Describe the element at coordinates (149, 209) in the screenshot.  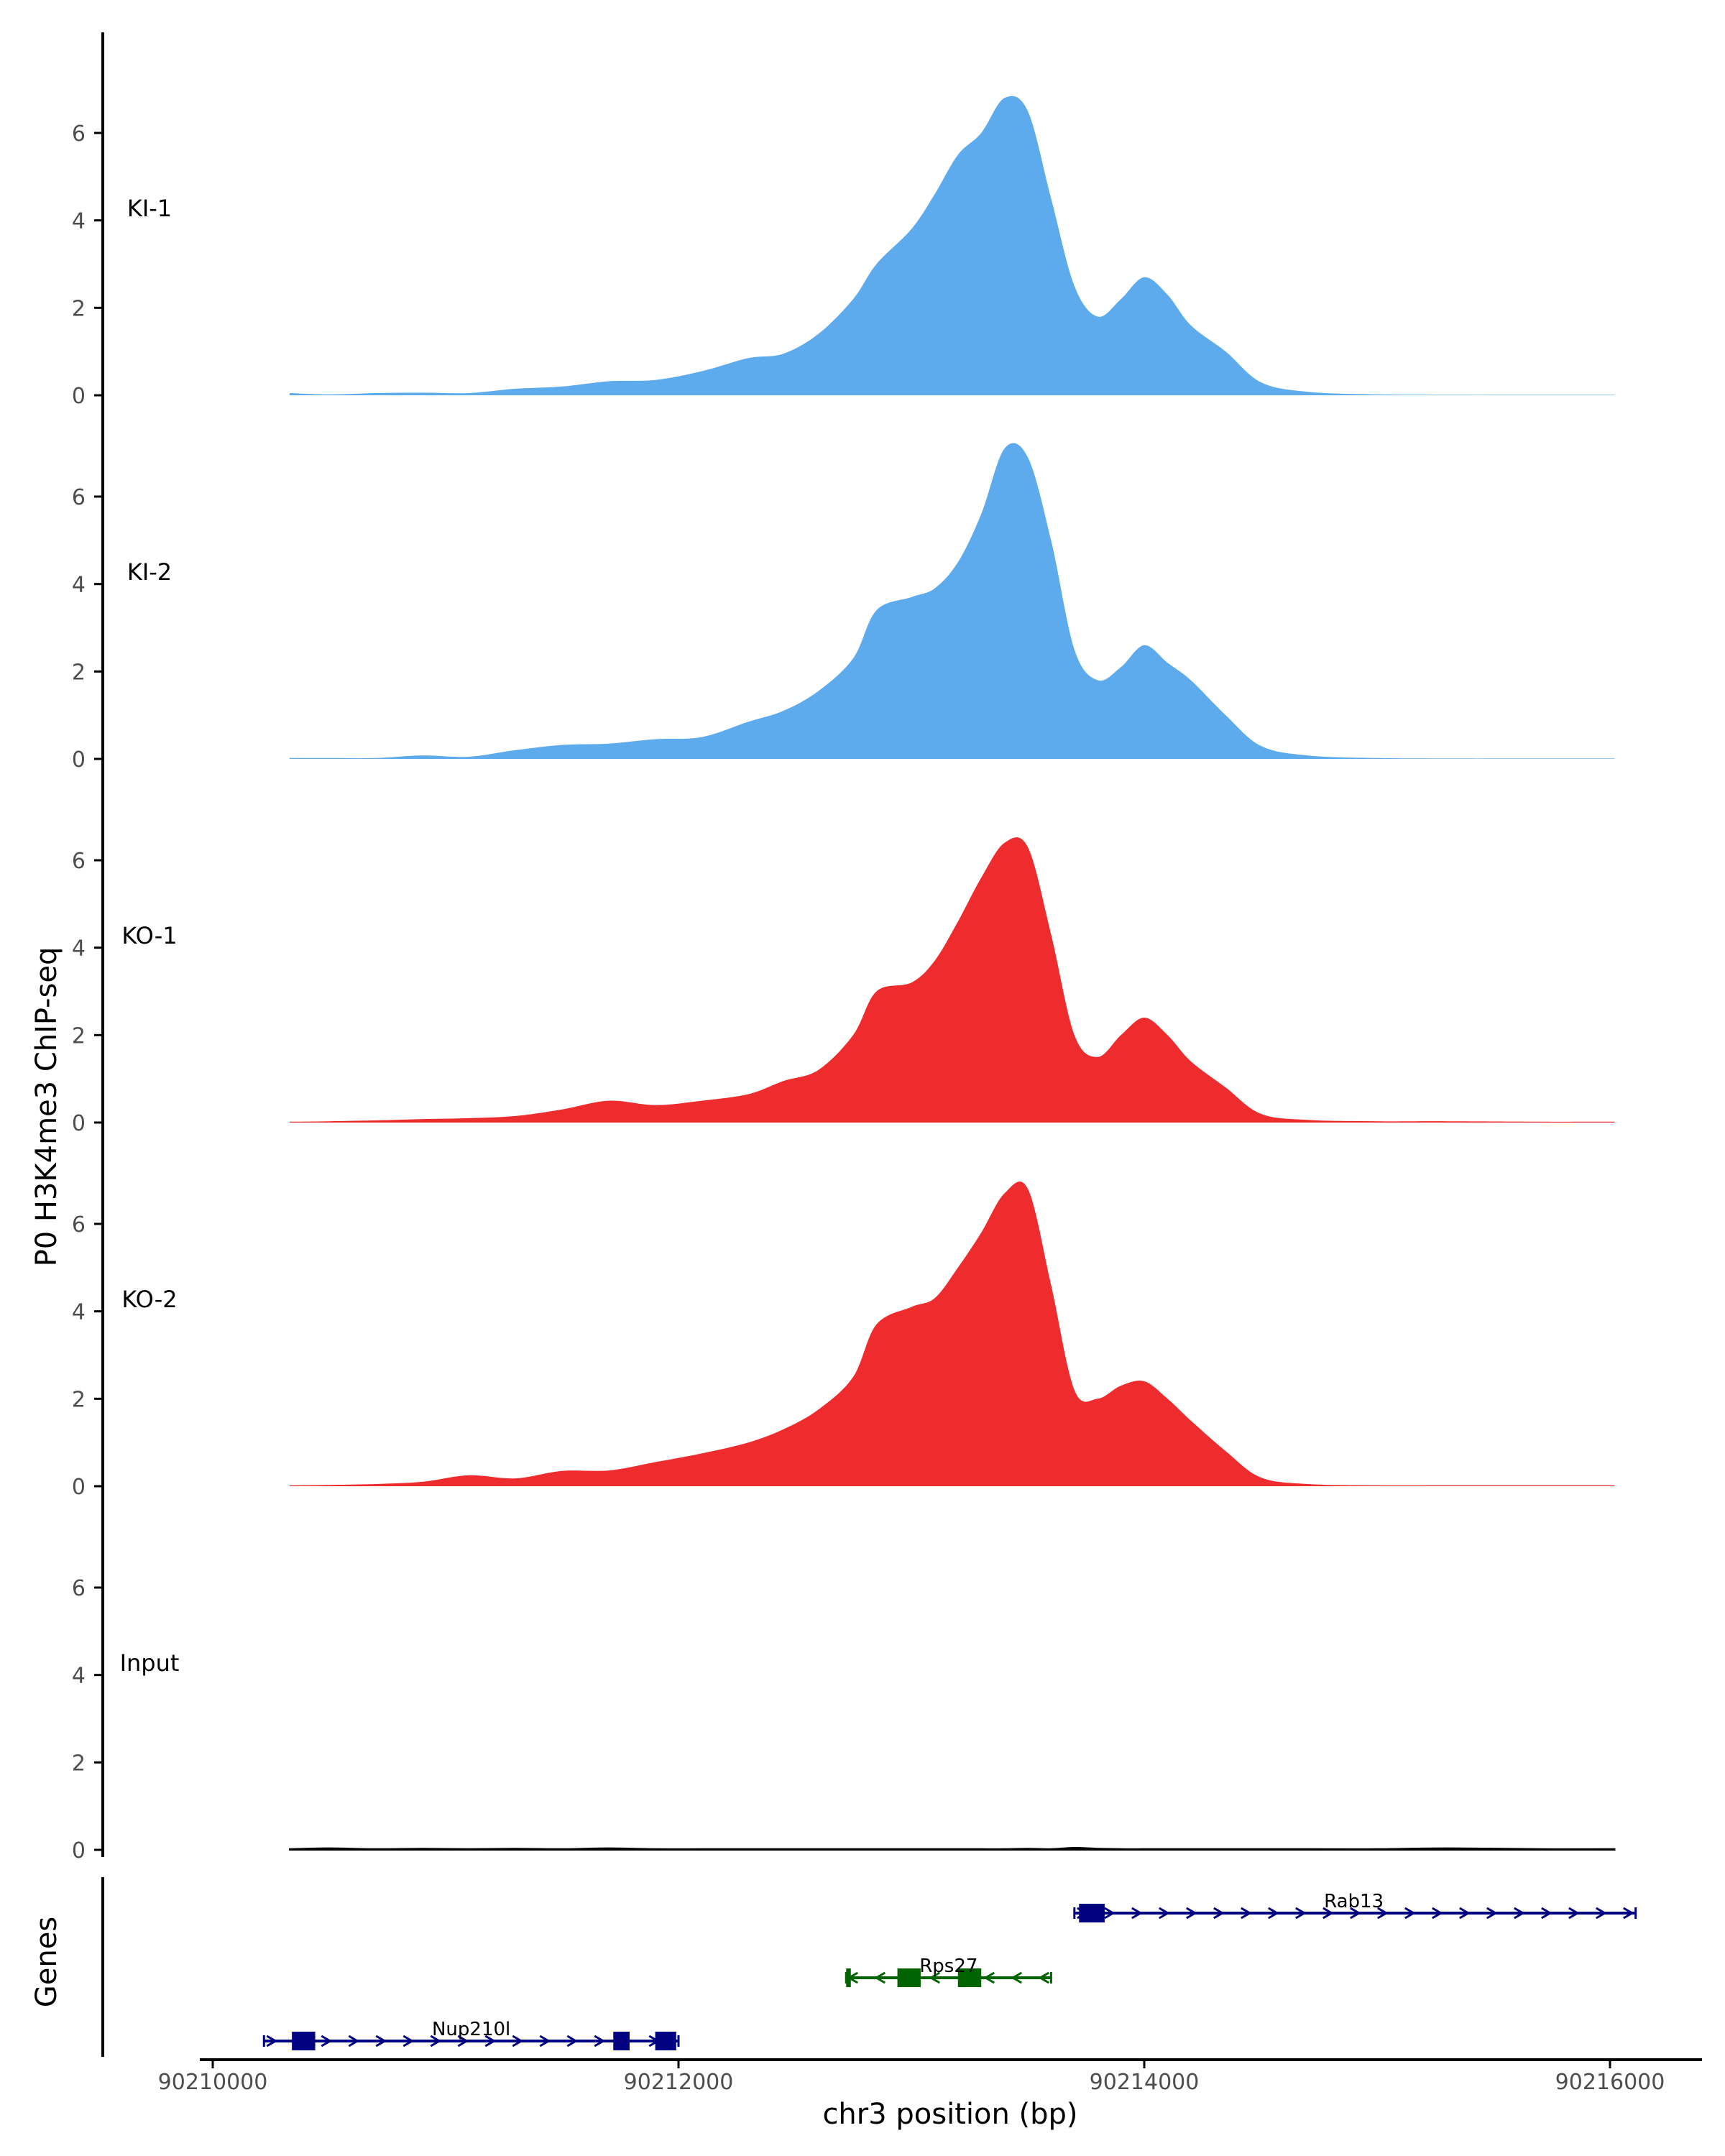
I see `panel-label: KI-1` at that location.